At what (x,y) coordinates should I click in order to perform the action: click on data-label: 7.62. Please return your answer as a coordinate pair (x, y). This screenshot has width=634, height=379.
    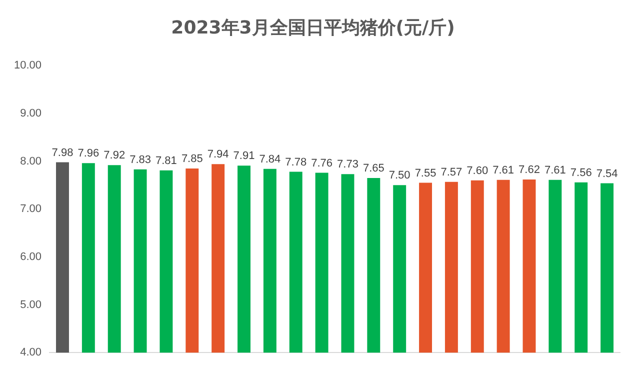
    Looking at the image, I should click on (529, 170).